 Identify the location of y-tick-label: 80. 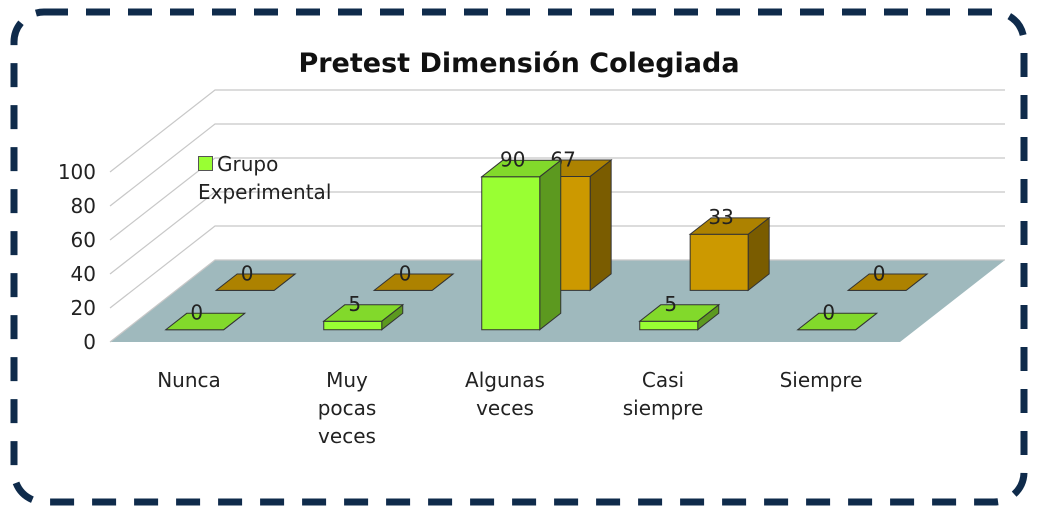
(83, 206).